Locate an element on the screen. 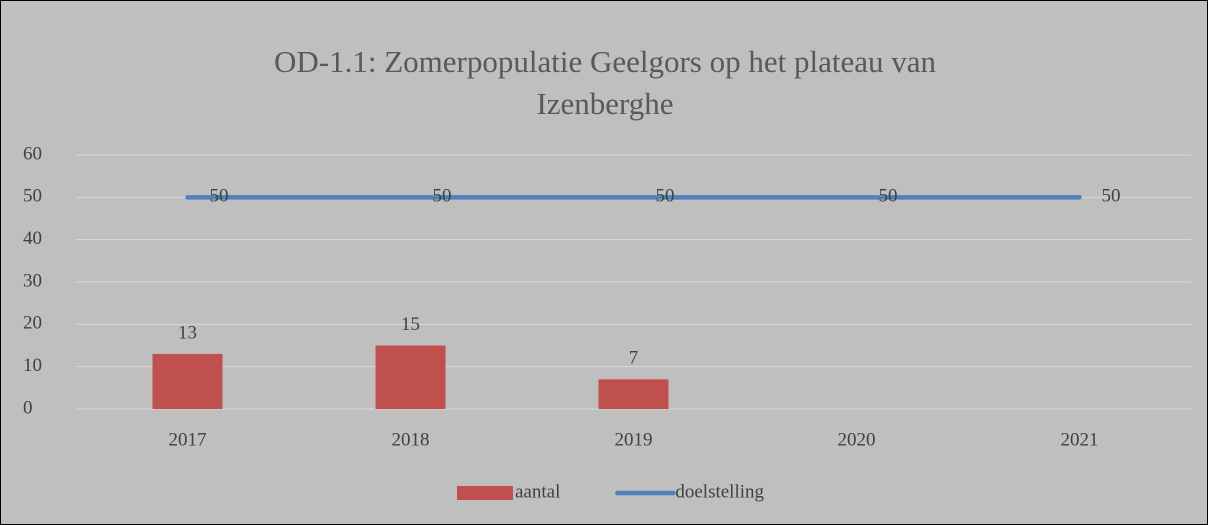  data-label: 7 is located at coordinates (634, 358).